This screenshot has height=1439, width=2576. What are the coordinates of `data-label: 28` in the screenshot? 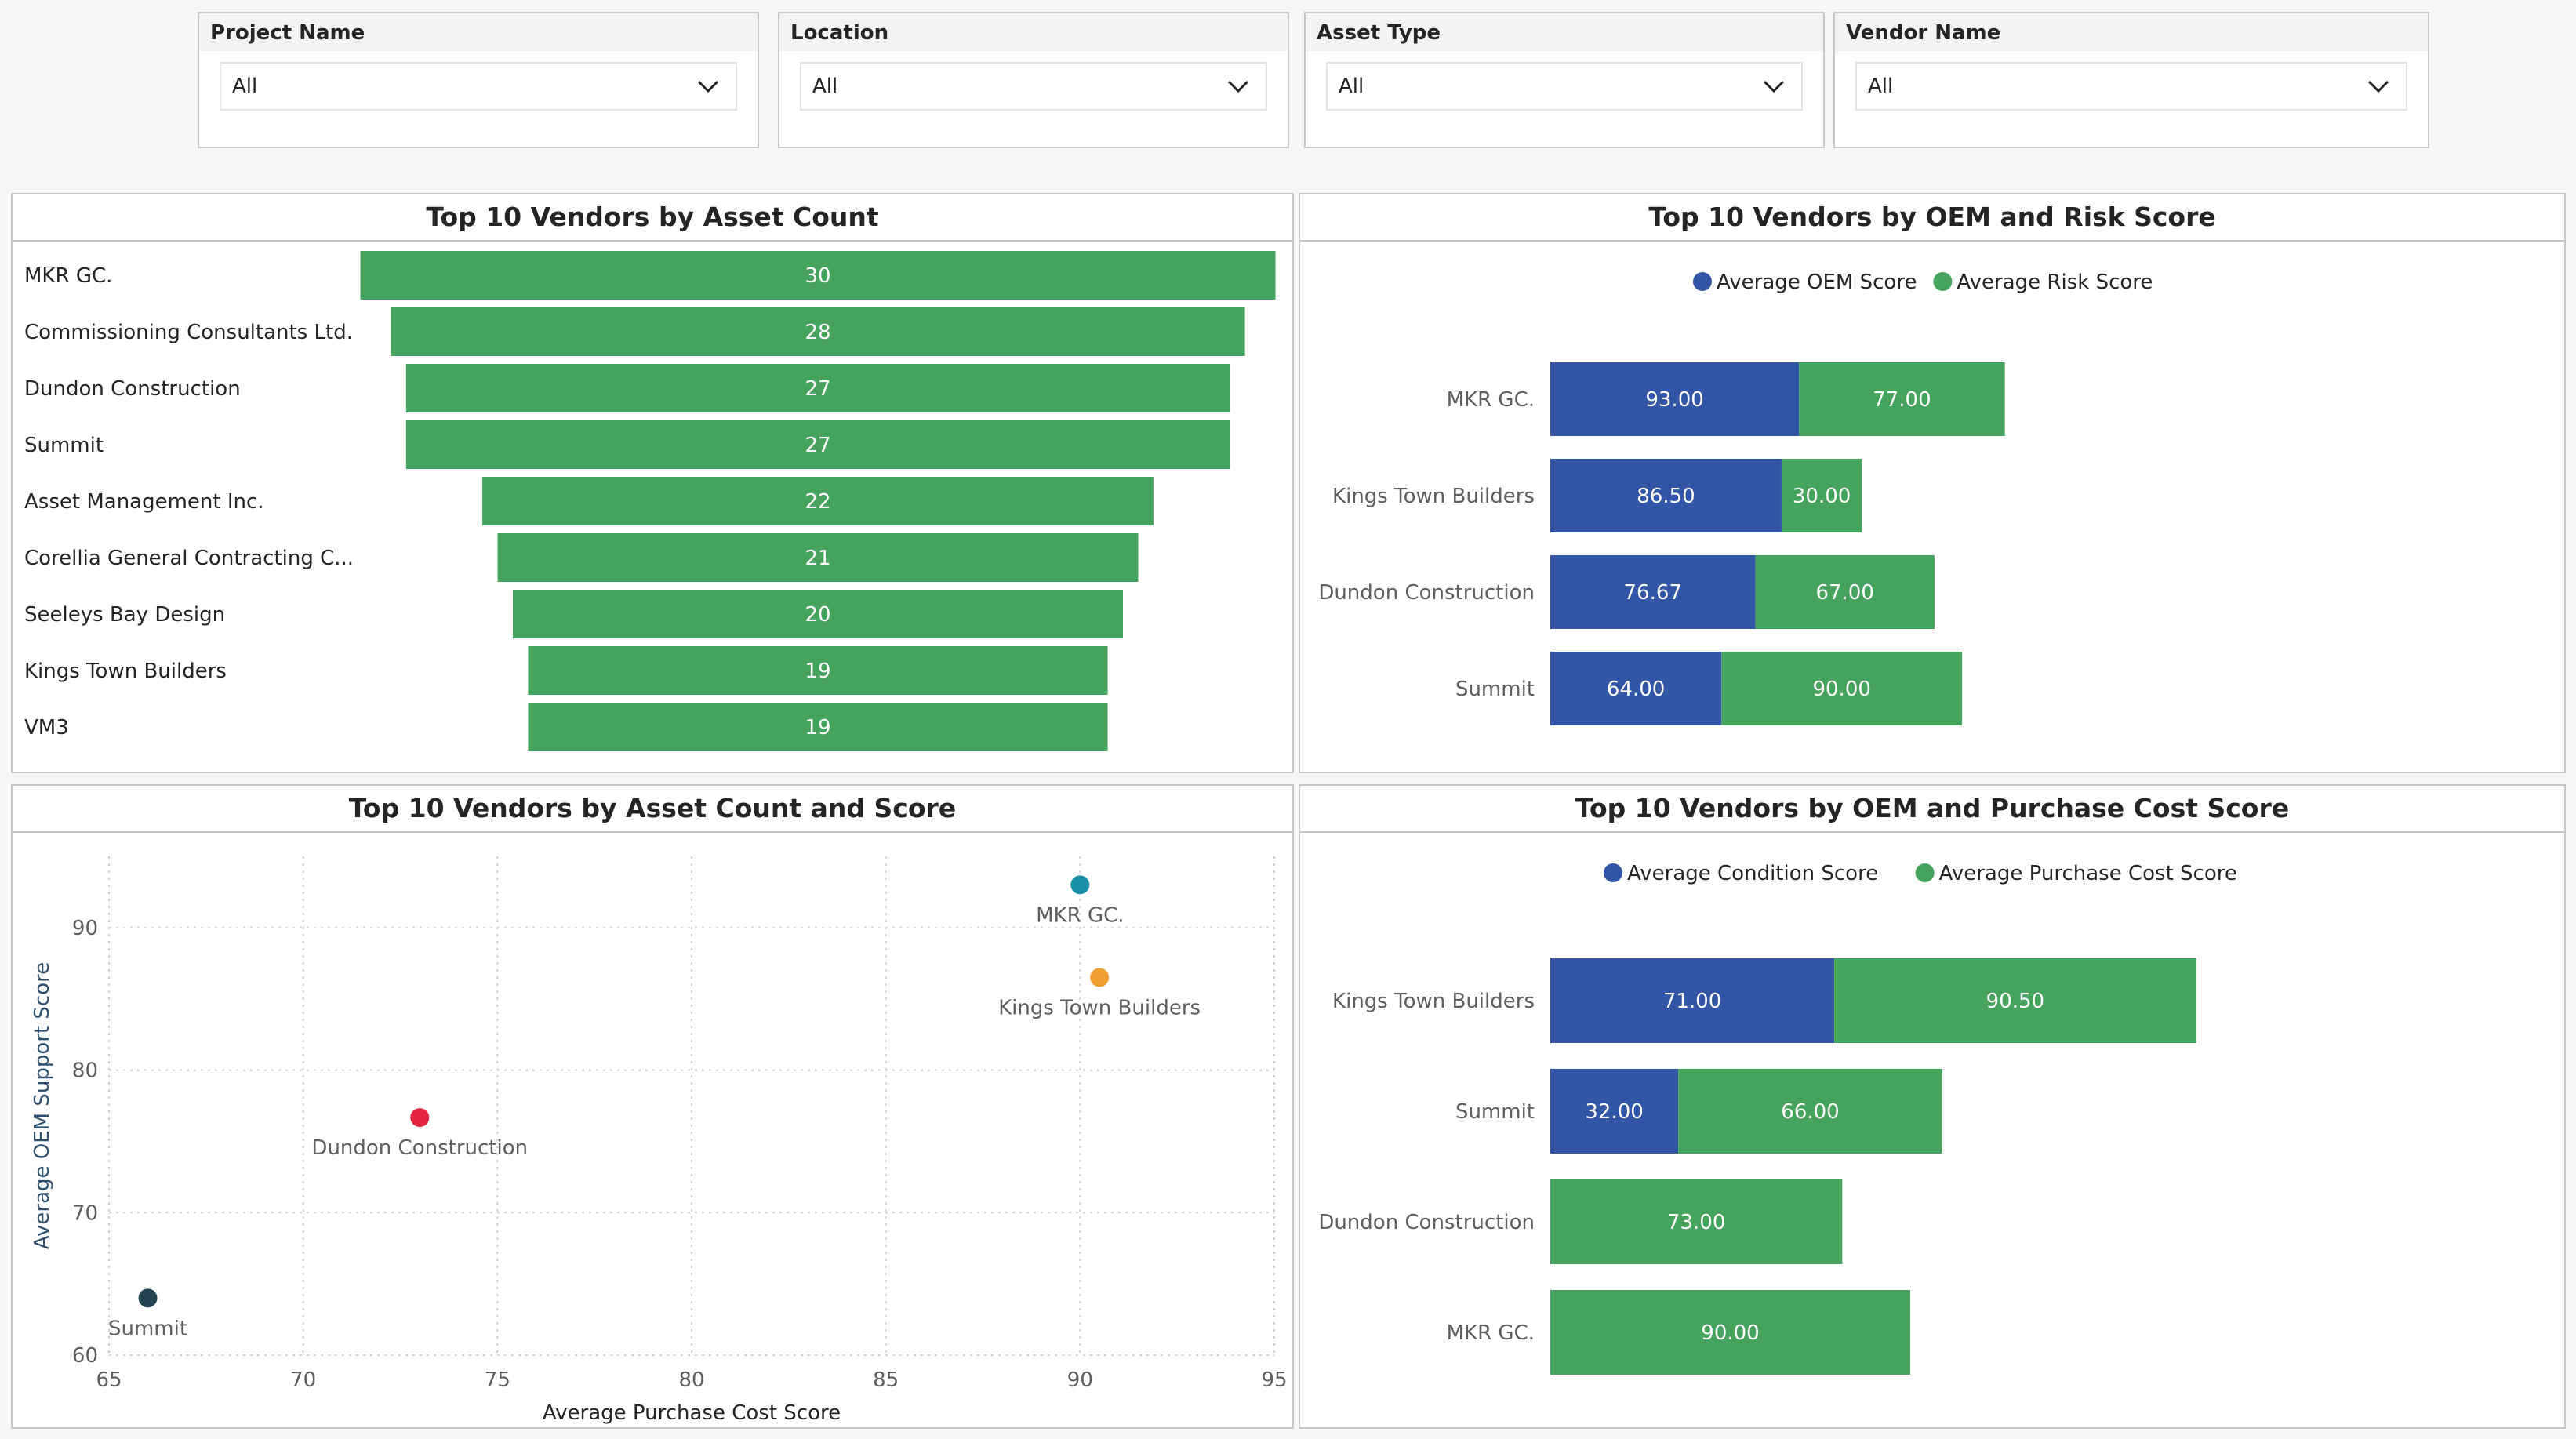 It's located at (817, 332).